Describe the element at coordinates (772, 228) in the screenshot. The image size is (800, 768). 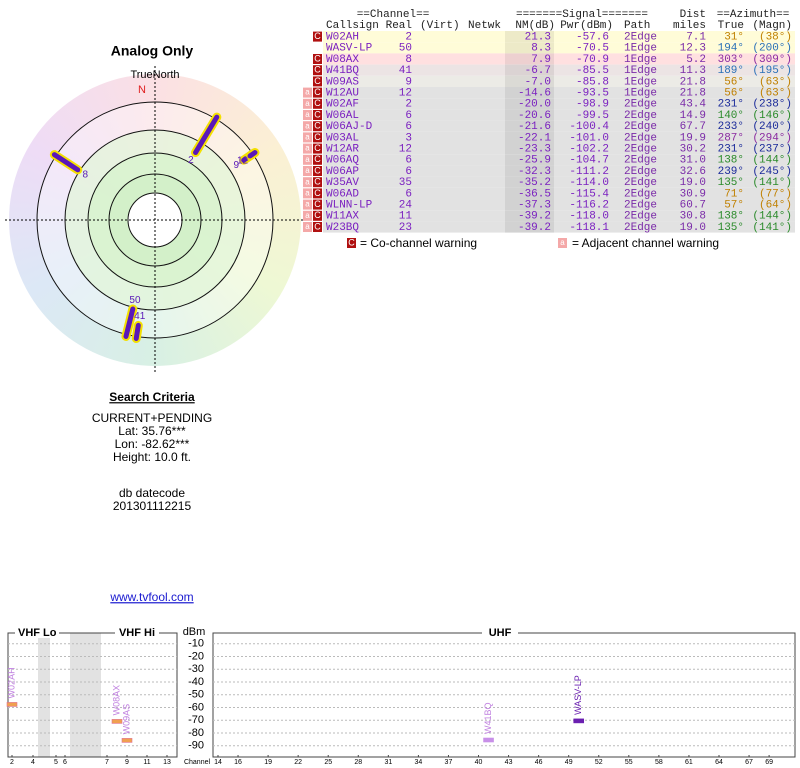
I see `table-cell: (141°)` at that location.